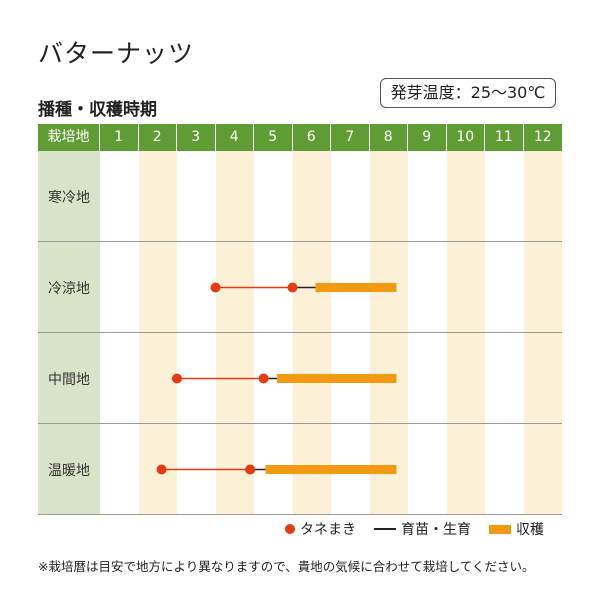 Image resolution: width=600 pixels, height=600 pixels. I want to click on month-header: 1, so click(119, 137).